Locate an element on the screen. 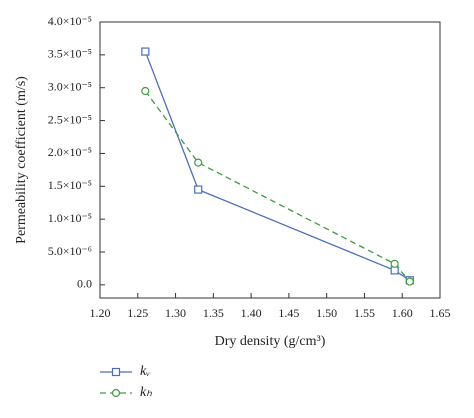 Image resolution: width=474 pixels, height=418 pixels. x-tick-label: 1.30 is located at coordinates (175, 313).